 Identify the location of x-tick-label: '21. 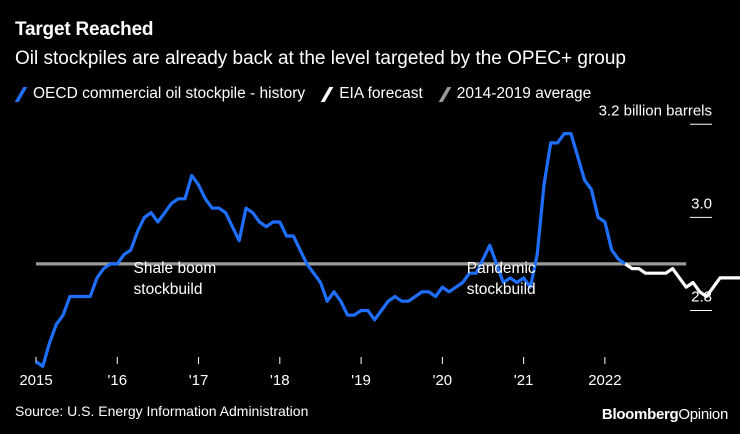
(524, 380).